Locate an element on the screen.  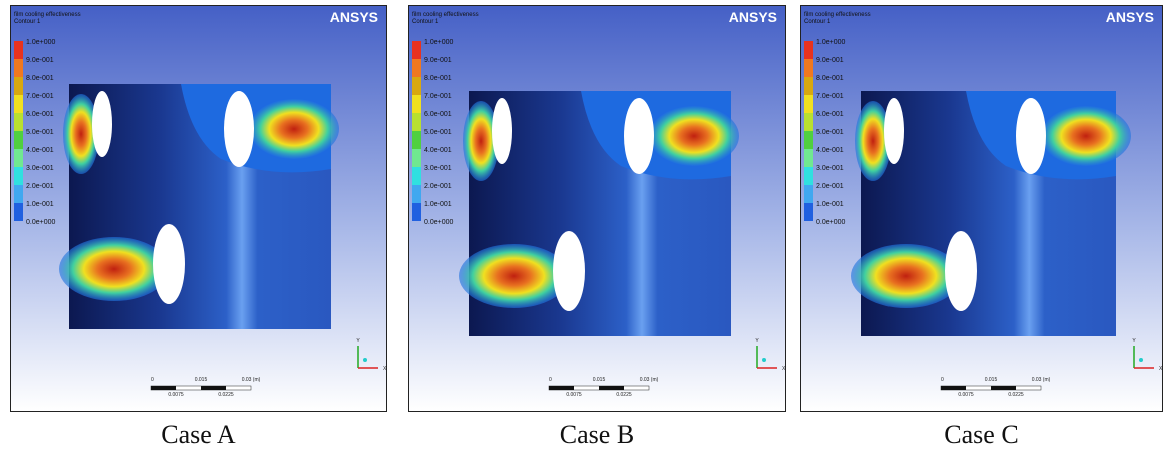
legend-label: 1.0e-001 is located at coordinates (40, 204).